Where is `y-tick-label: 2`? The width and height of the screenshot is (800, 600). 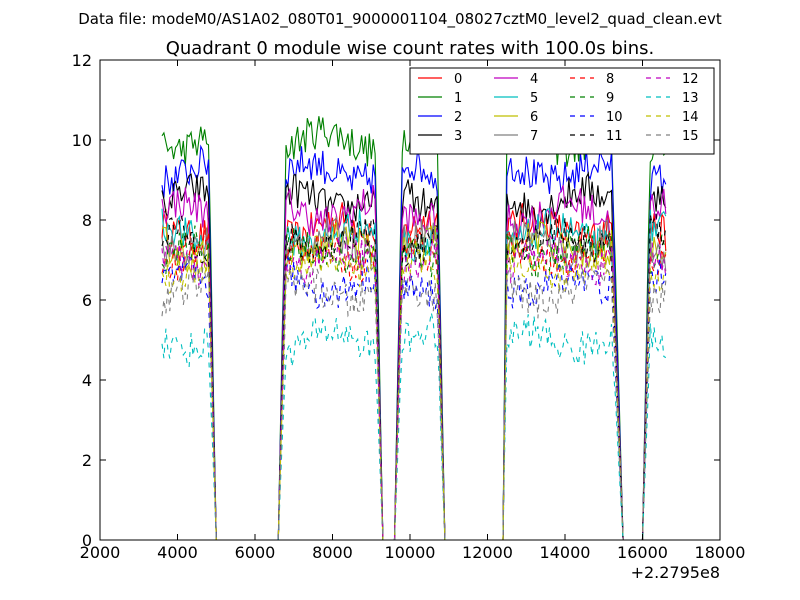
y-tick-label: 2 is located at coordinates (87, 460).